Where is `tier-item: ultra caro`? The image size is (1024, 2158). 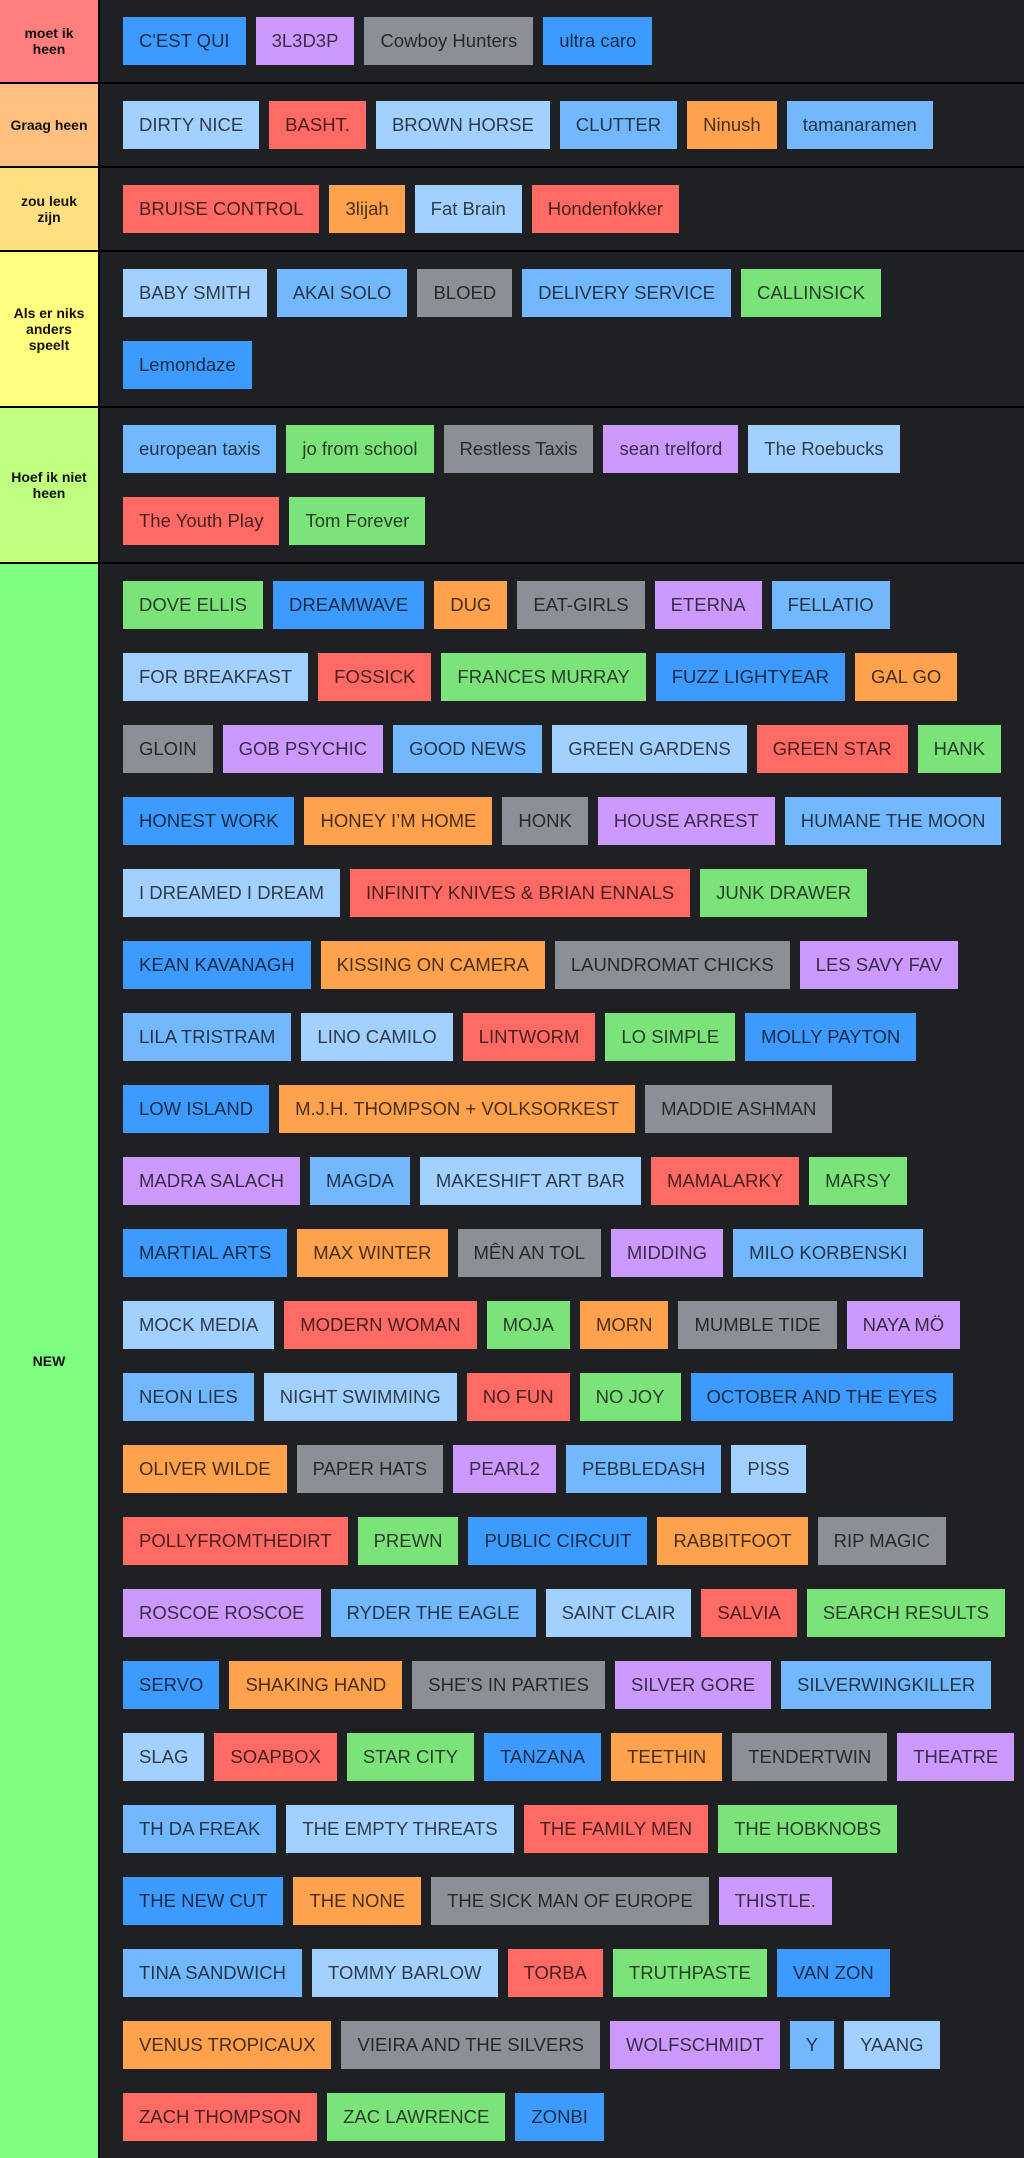 tier-item: ultra caro is located at coordinates (598, 41).